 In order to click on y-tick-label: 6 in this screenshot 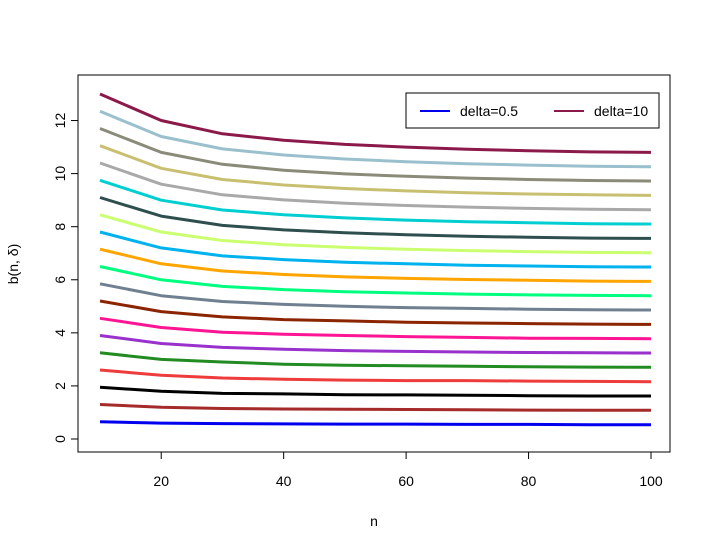, I will do `click(60, 280)`.